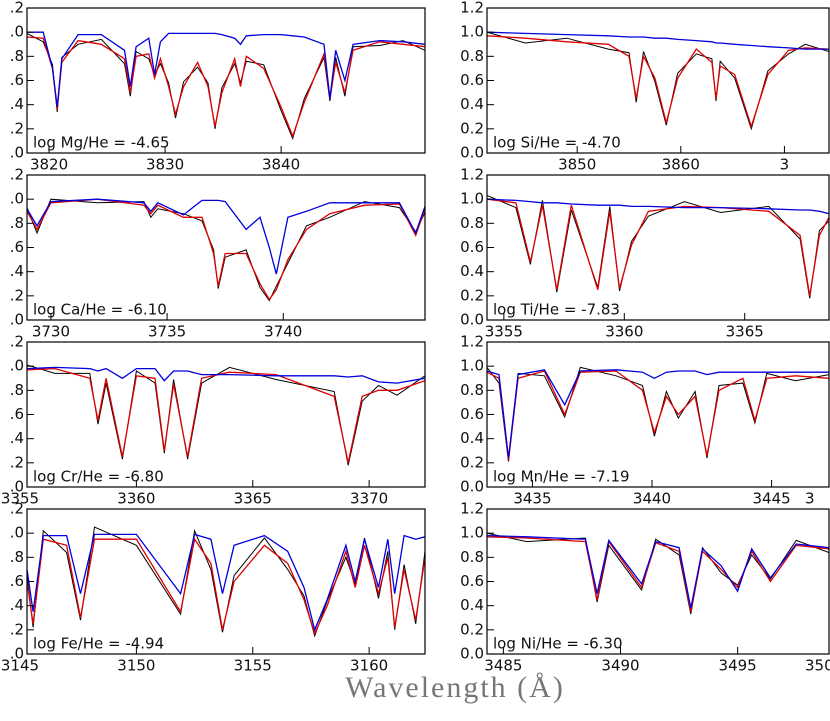 The width and height of the screenshot is (830, 721). Describe the element at coordinates (532, 499) in the screenshot. I see `x-tick-label: 3435` at that location.